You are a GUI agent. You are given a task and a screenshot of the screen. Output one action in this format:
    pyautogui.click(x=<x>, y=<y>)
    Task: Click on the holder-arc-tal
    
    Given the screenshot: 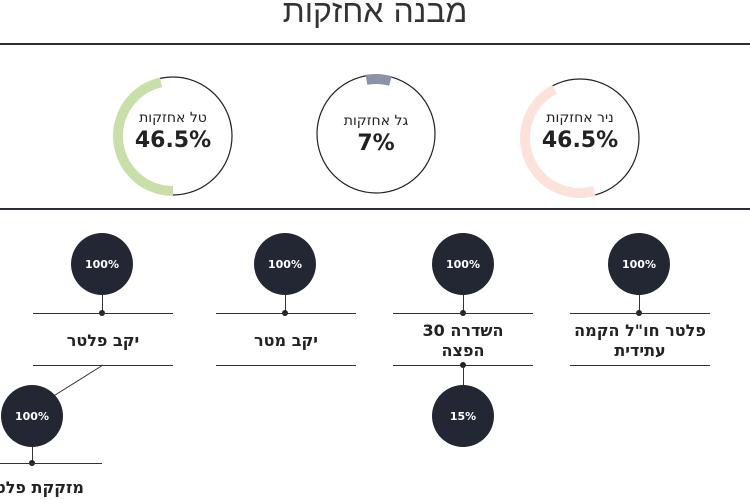 What is the action you would take?
    pyautogui.click(x=143, y=136)
    